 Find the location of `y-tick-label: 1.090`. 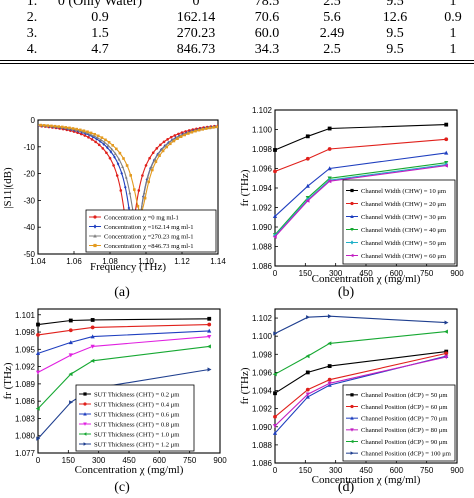

y-tick-label: 1.090 is located at coordinates (262, 227).